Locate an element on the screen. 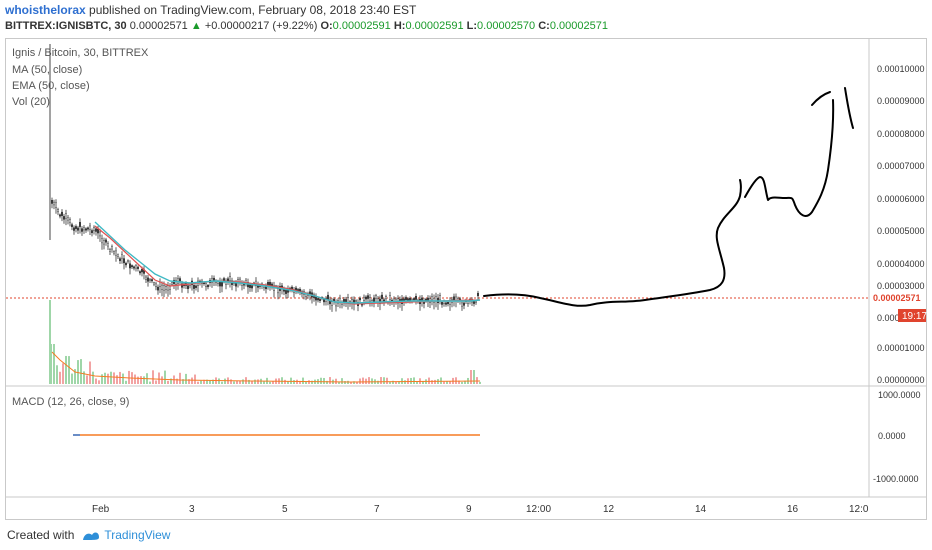 This screenshot has width=932, height=550. price-change: +0.00000217 (+9.22%) is located at coordinates (261, 26).